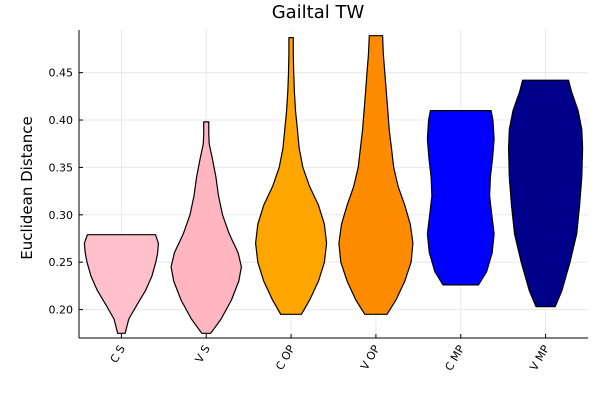 The width and height of the screenshot is (600, 400). What do you see at coordinates (285, 358) in the screenshot?
I see `x-tick-label-2: C OP` at bounding box center [285, 358].